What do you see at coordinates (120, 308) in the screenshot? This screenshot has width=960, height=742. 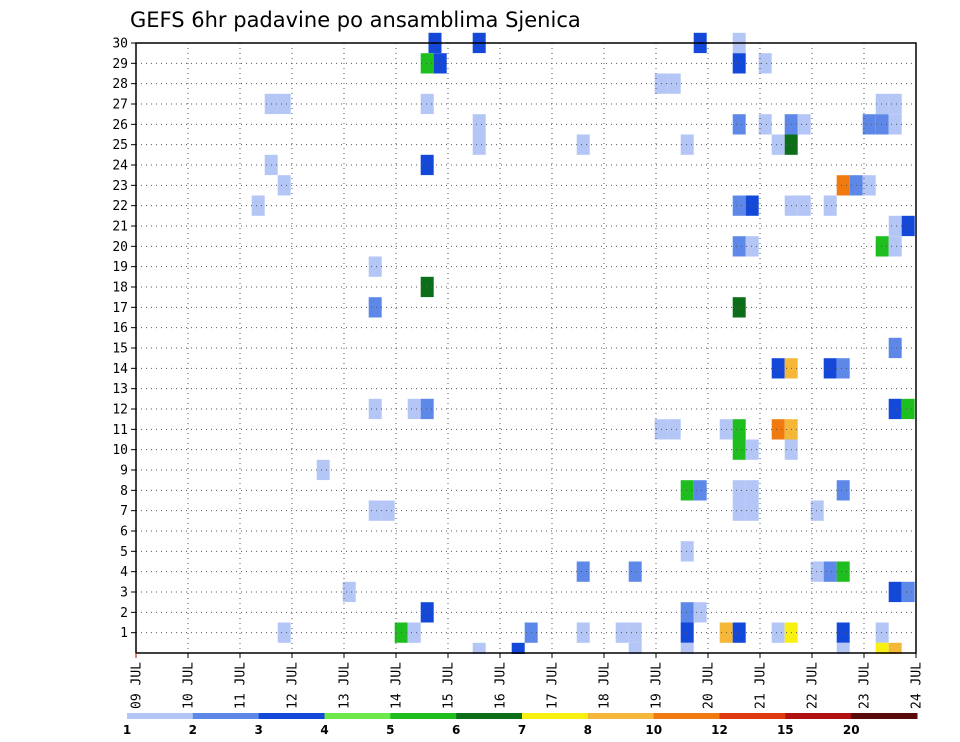 I see `y-tick-label: 17` at bounding box center [120, 308].